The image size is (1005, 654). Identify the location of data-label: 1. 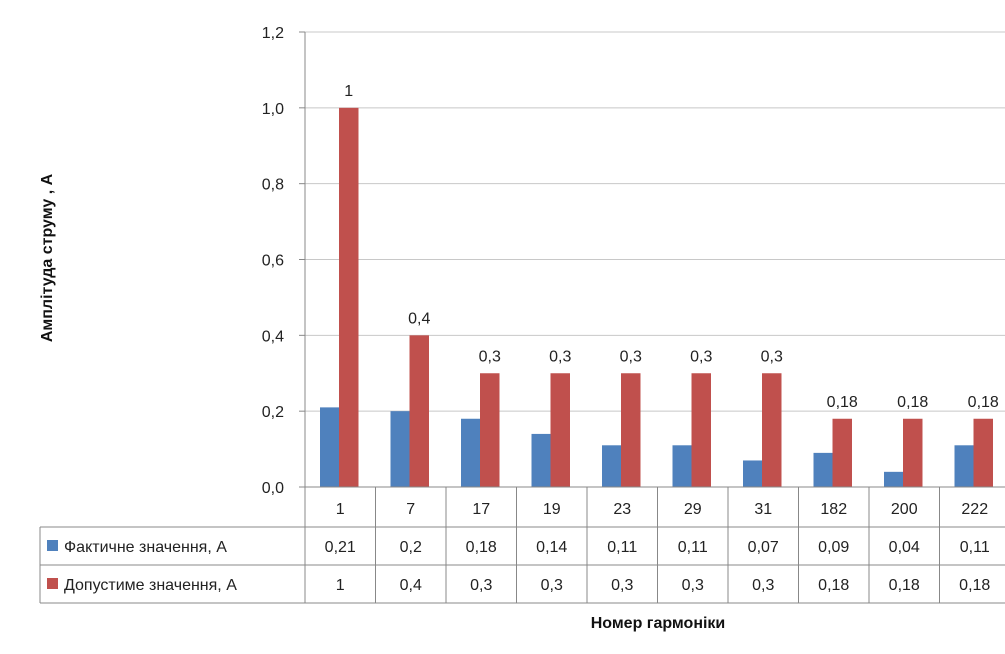
(348, 91).